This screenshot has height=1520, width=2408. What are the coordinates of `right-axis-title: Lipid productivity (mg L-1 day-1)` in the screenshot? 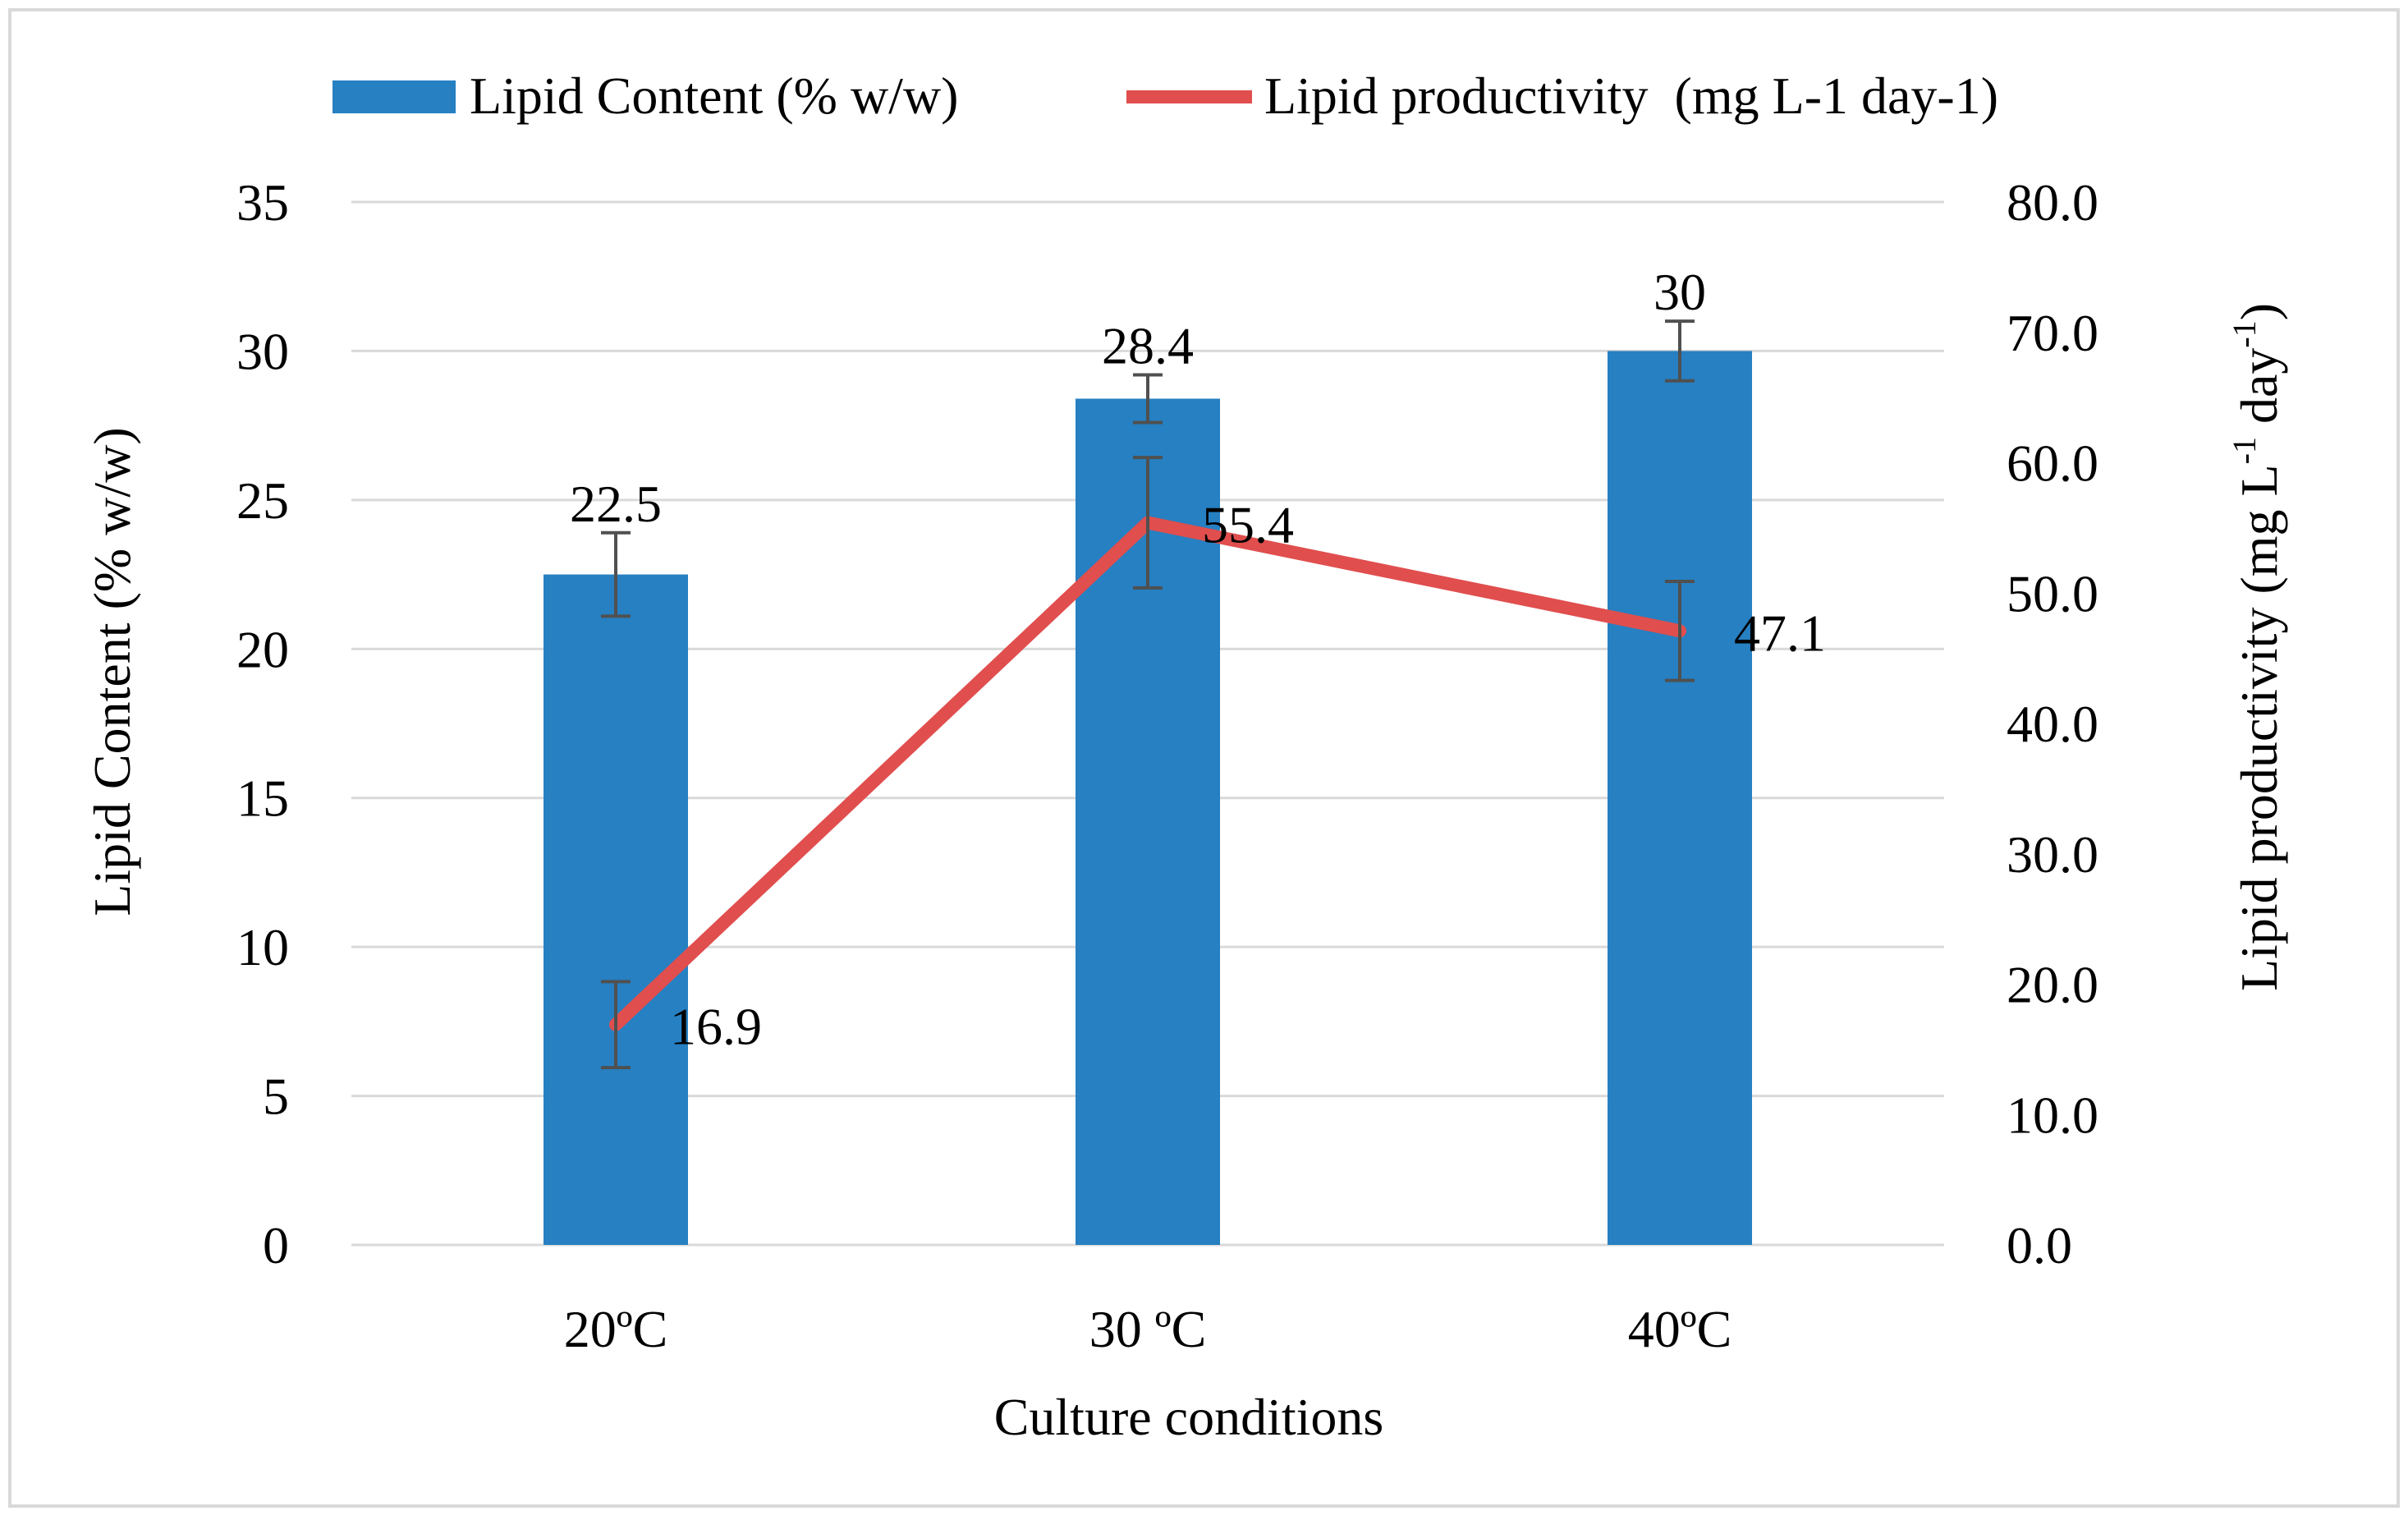 It's located at (2257, 647).